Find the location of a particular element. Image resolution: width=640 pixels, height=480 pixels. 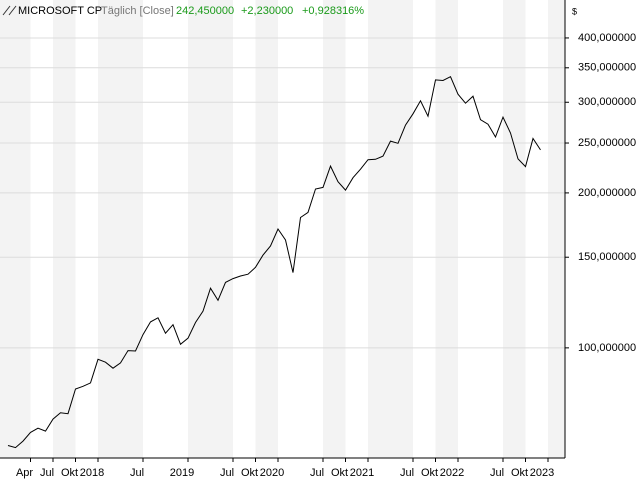

chart-title: MICROSOFT CP is located at coordinates (60, 11).